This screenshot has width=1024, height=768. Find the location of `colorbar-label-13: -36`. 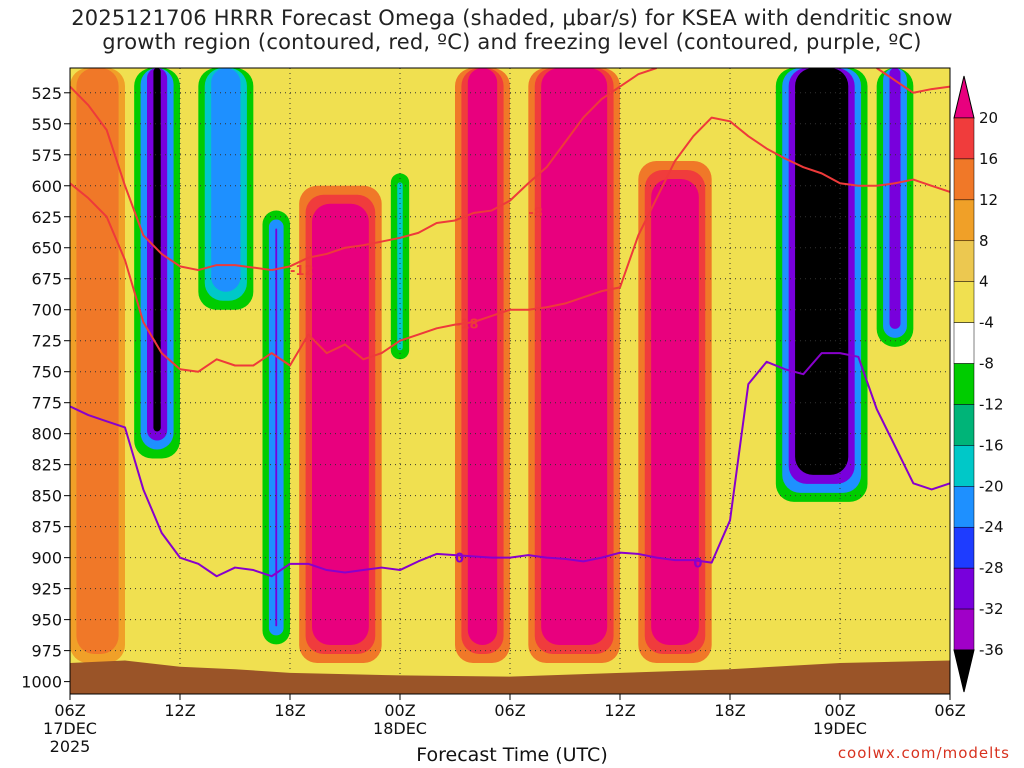

colorbar-label-13: -36 is located at coordinates (991, 650).